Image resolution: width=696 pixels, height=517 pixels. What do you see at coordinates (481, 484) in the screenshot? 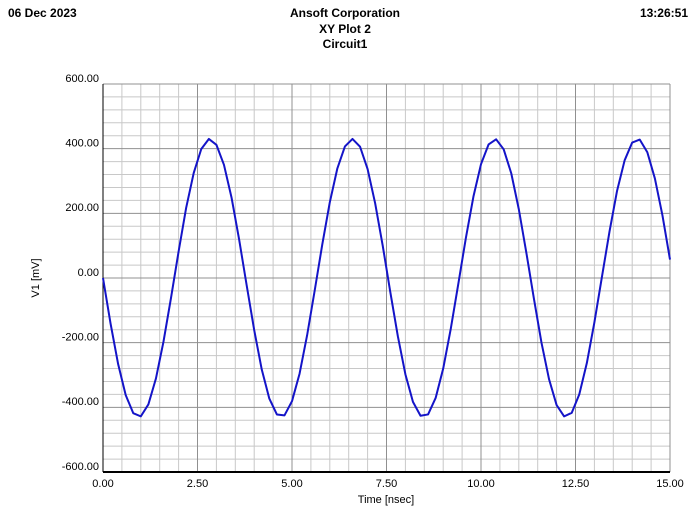
I see `x-tick-label: 10.00` at bounding box center [481, 484].